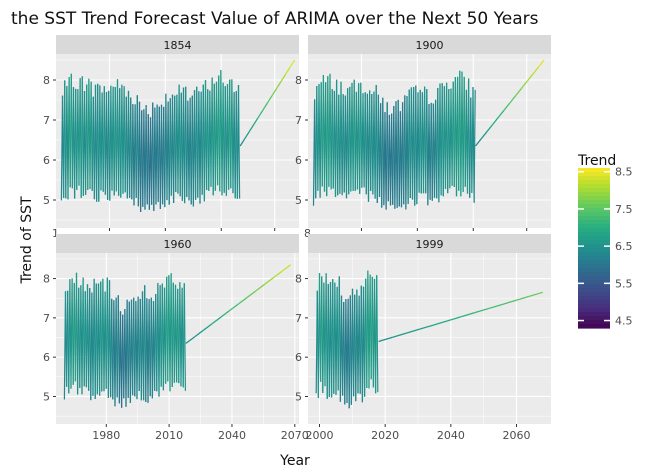 The width and height of the screenshot is (660, 476). Describe the element at coordinates (307, 233) in the screenshot. I see `x-tick-label: 8` at that location.